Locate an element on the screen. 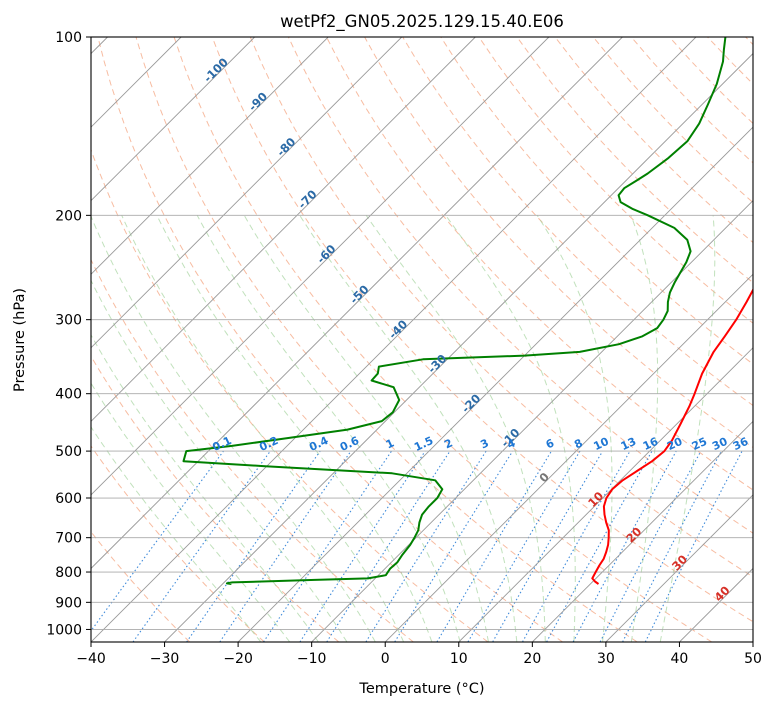  isotherm-label: -20 is located at coordinates (471, 403).